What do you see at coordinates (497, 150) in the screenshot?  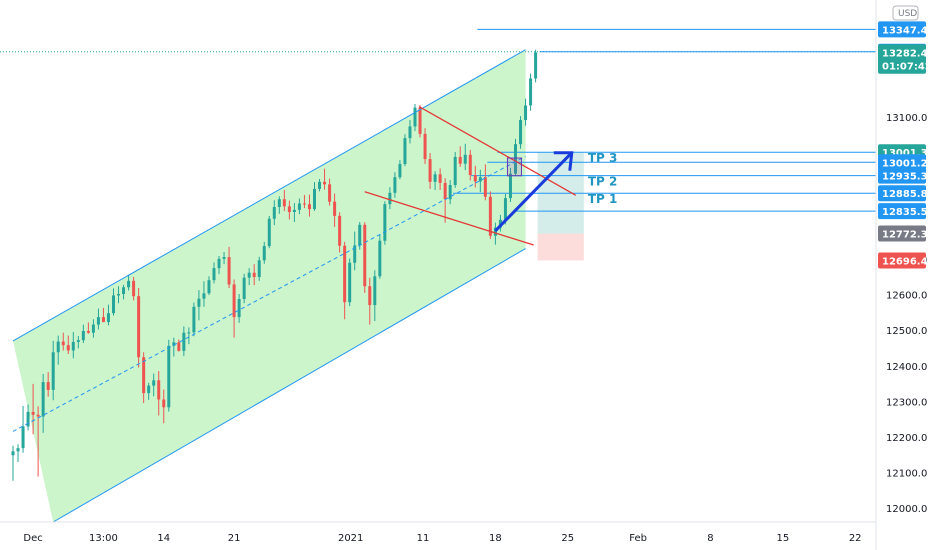 I see `wedge-upper-line` at bounding box center [497, 150].